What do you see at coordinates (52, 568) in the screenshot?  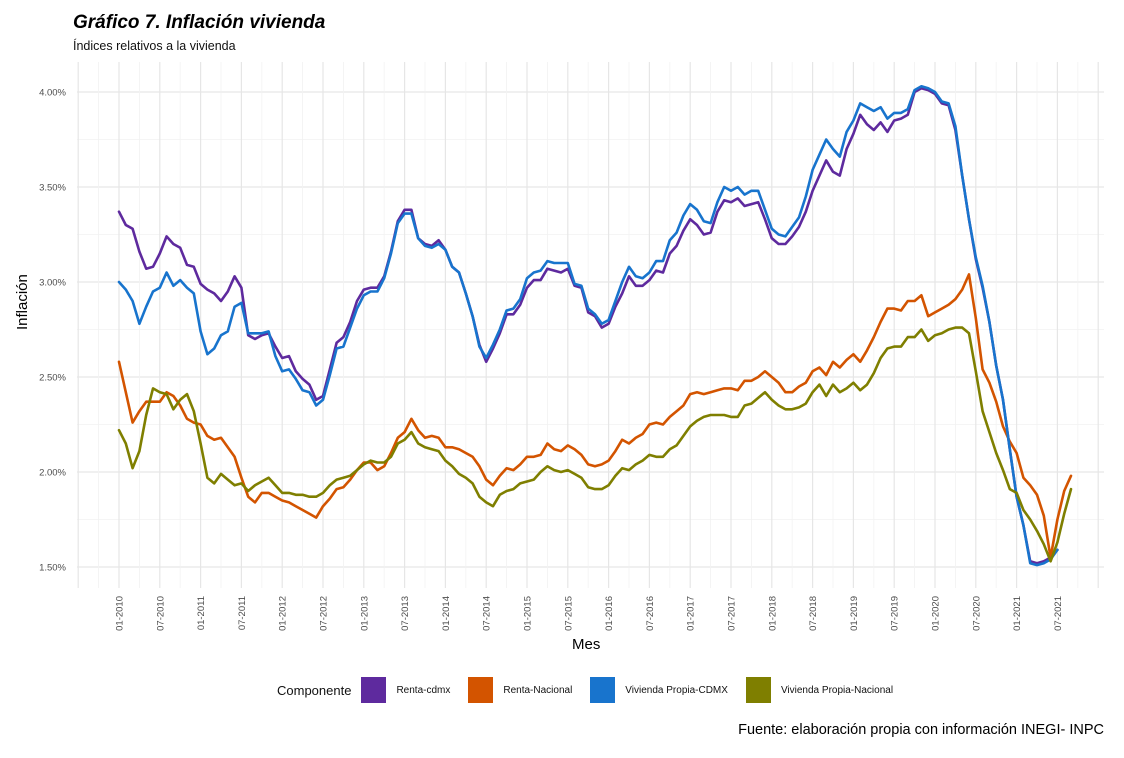 I see `y-tick-label: 1.50%` at bounding box center [52, 568].